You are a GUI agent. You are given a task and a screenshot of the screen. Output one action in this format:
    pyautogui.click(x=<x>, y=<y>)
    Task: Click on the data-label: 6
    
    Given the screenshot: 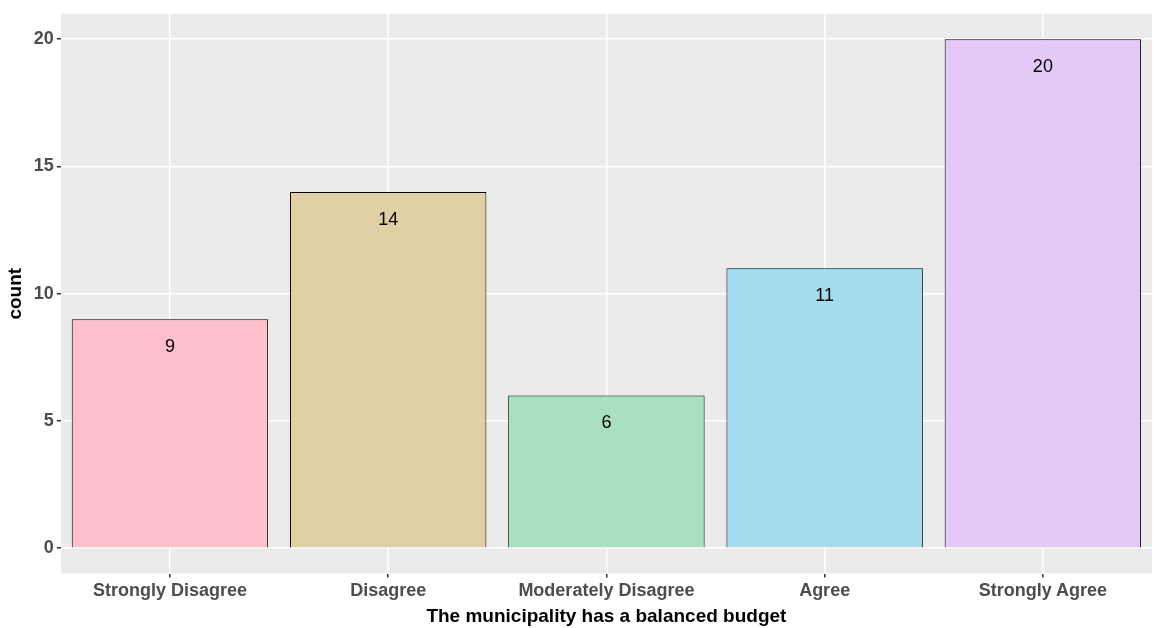 What is the action you would take?
    pyautogui.click(x=606, y=422)
    